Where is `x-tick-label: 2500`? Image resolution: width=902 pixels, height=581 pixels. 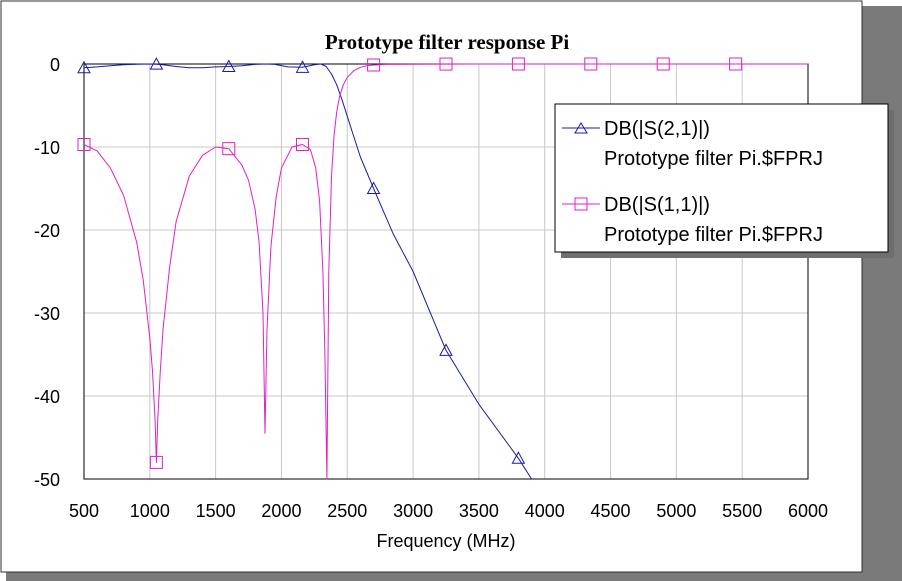
x-tick-label: 2500 is located at coordinates (347, 511).